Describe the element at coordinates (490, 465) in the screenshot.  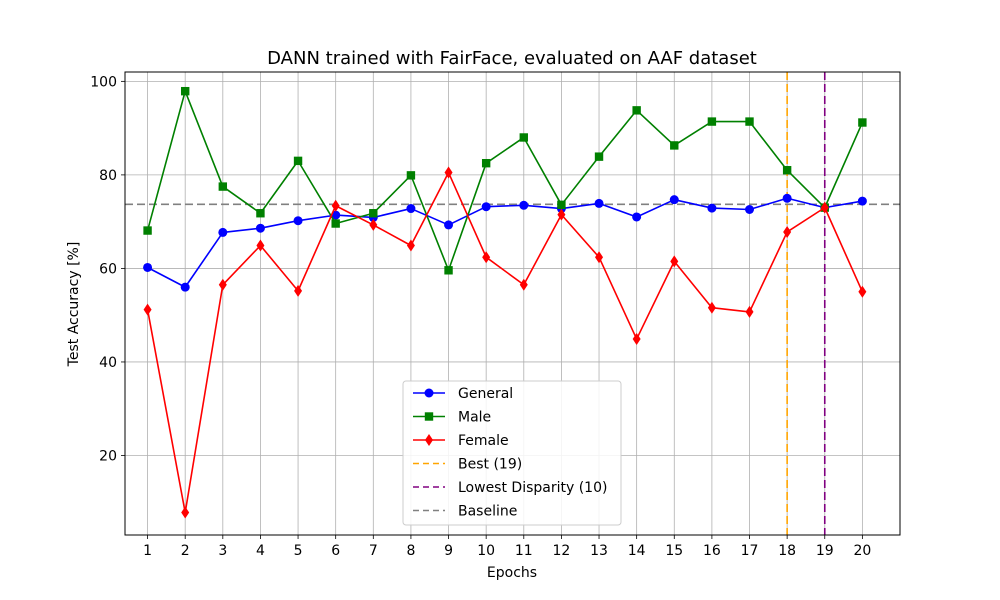
I see `legend-label: Best (19)` at that location.